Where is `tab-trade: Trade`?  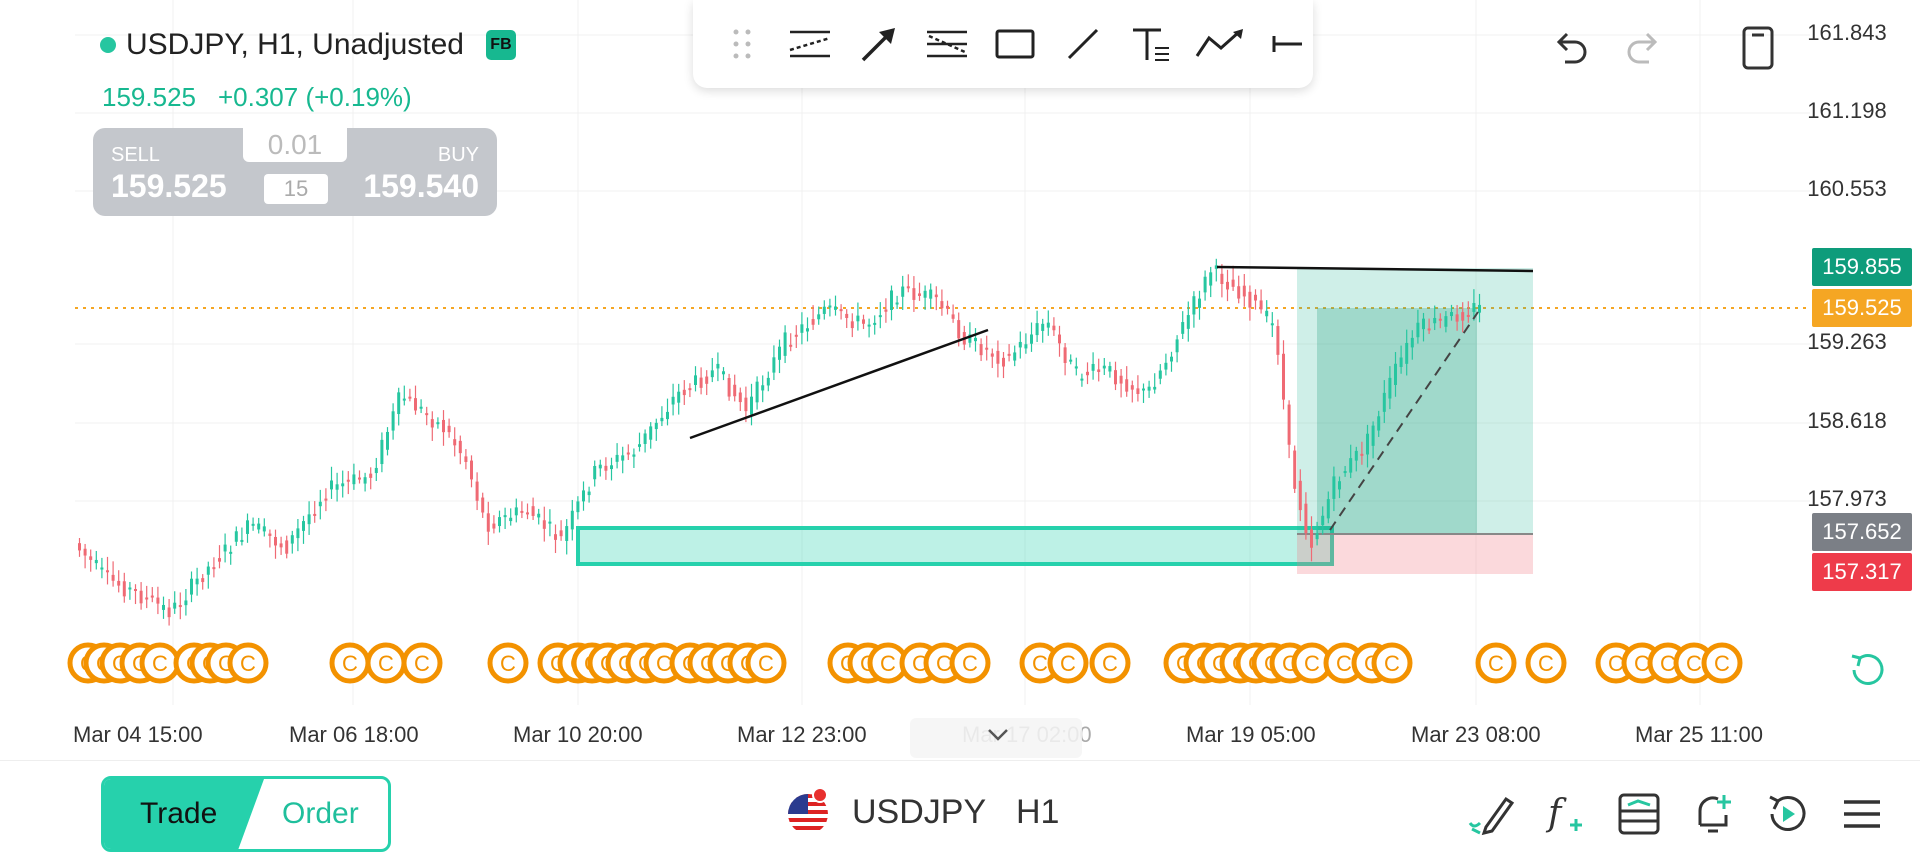 tab-trade: Trade is located at coordinates (184, 814).